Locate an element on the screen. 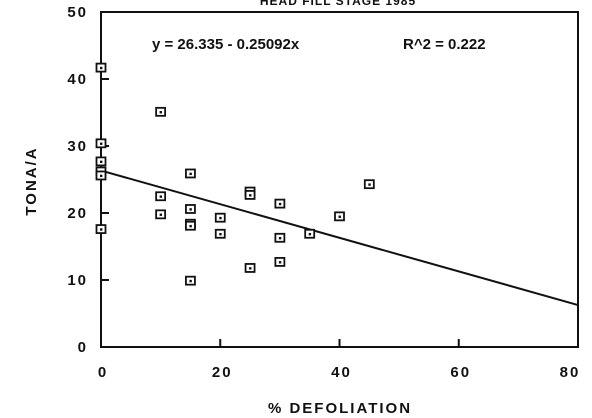 The image size is (592, 418). y-tick-label: 10 is located at coordinates (77, 280).